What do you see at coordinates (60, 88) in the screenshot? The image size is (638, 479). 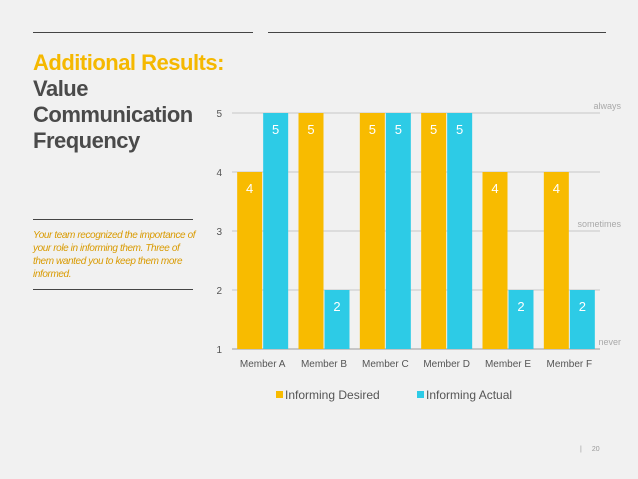 I see `title-line-1: Value` at bounding box center [60, 88].